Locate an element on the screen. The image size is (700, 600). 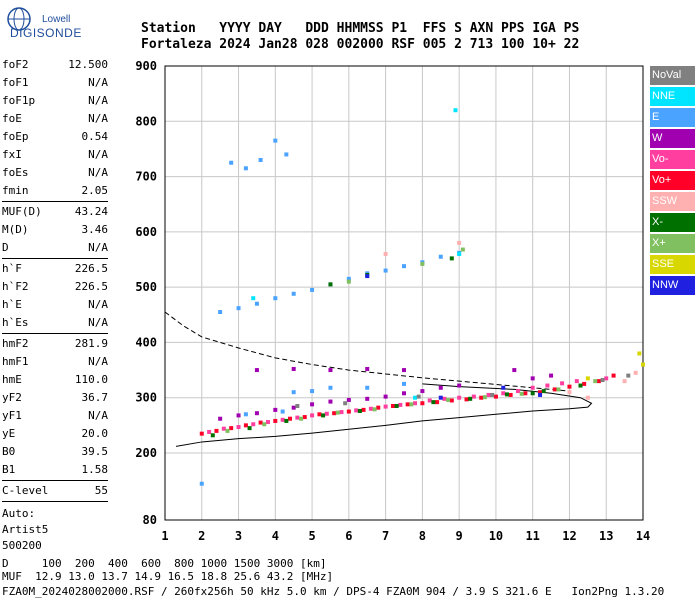
param-name: hmF2 is located at coordinates (15, 343).